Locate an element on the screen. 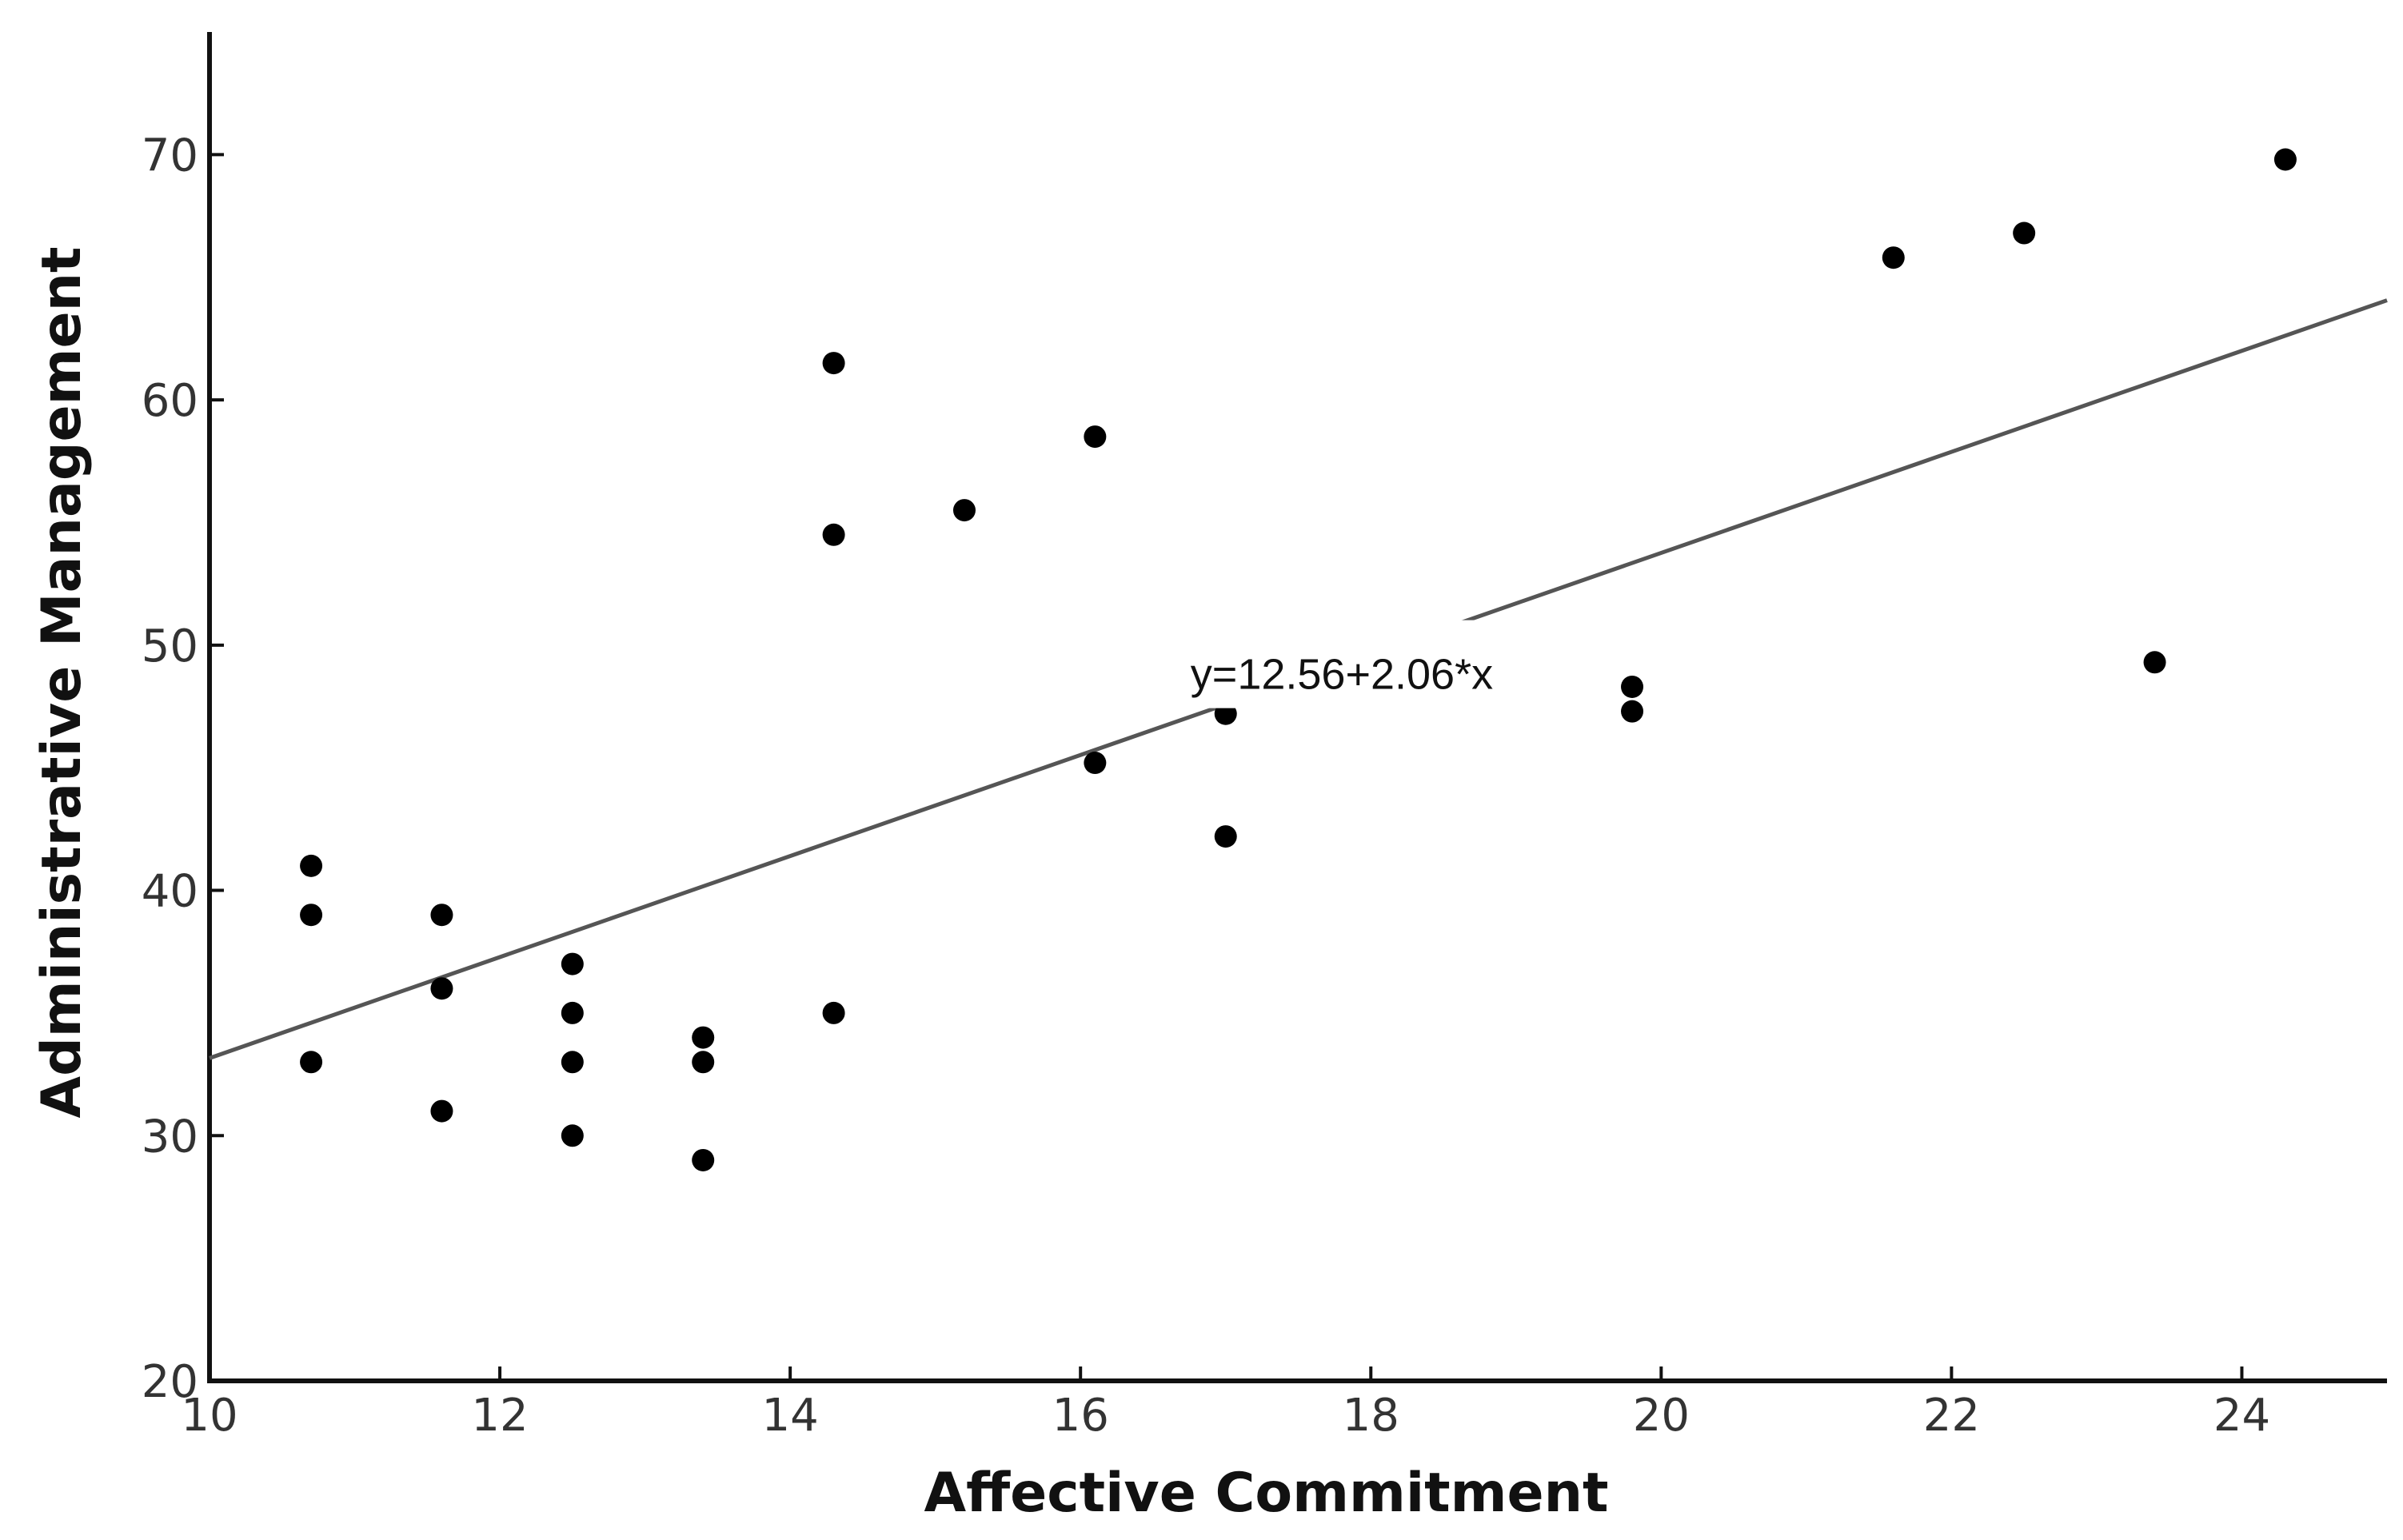  y-tick-label: 70 is located at coordinates (170, 156).